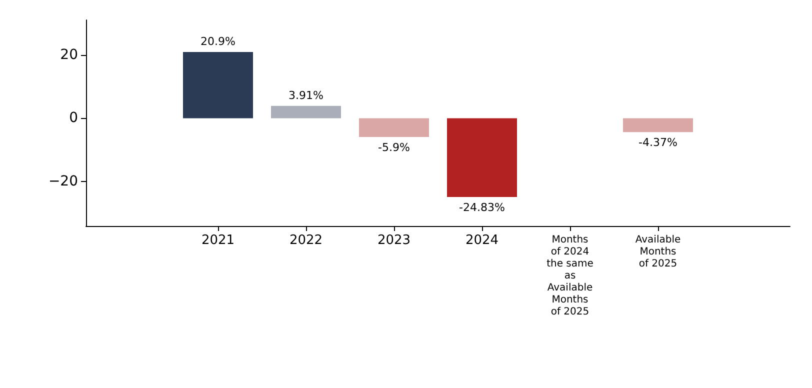 The height and width of the screenshot is (388, 812). Describe the element at coordinates (306, 240) in the screenshot. I see `x-tick-label: 2022` at that location.